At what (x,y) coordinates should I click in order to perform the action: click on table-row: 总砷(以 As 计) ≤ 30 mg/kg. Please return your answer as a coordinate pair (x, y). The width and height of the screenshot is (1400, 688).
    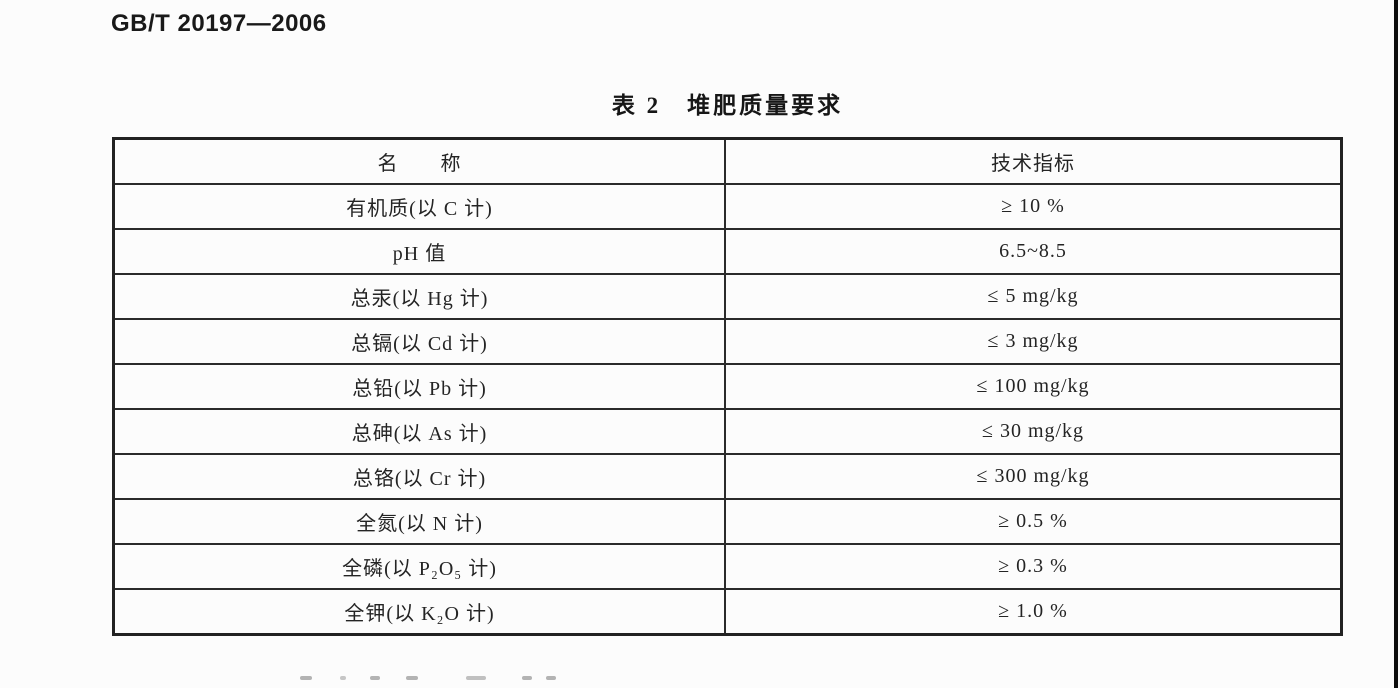
    Looking at the image, I should click on (727, 431).